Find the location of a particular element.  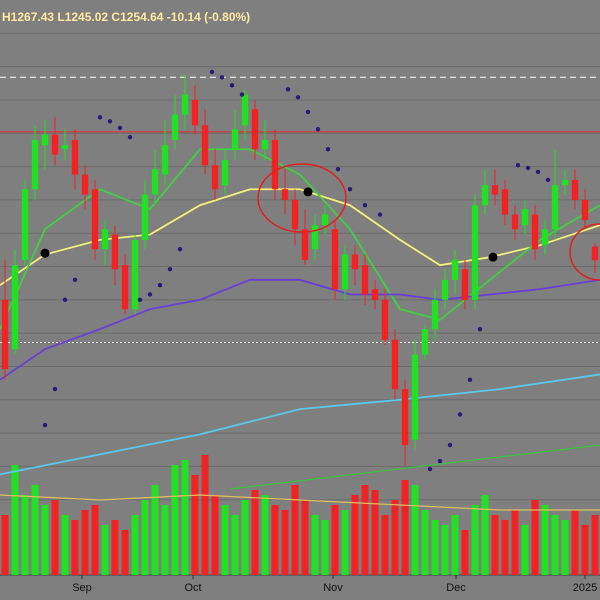

volume-average is located at coordinates (300, 502).